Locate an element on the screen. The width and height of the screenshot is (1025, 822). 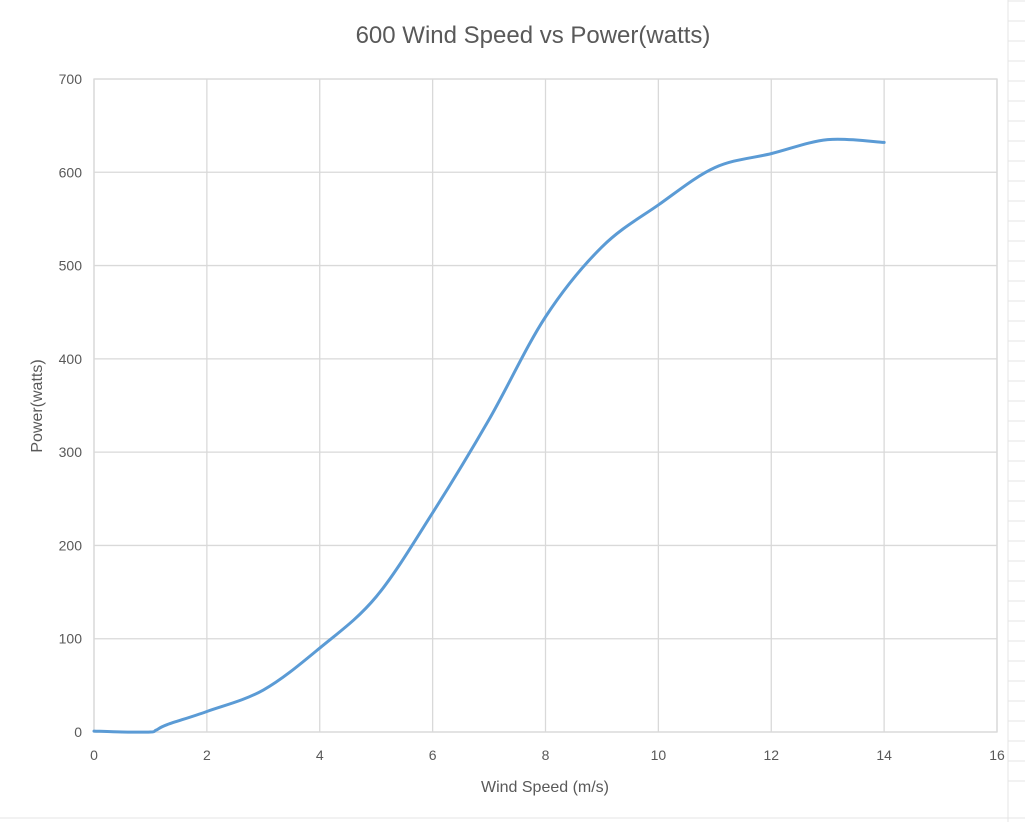
y-tick-label: 100 is located at coordinates (71, 639).